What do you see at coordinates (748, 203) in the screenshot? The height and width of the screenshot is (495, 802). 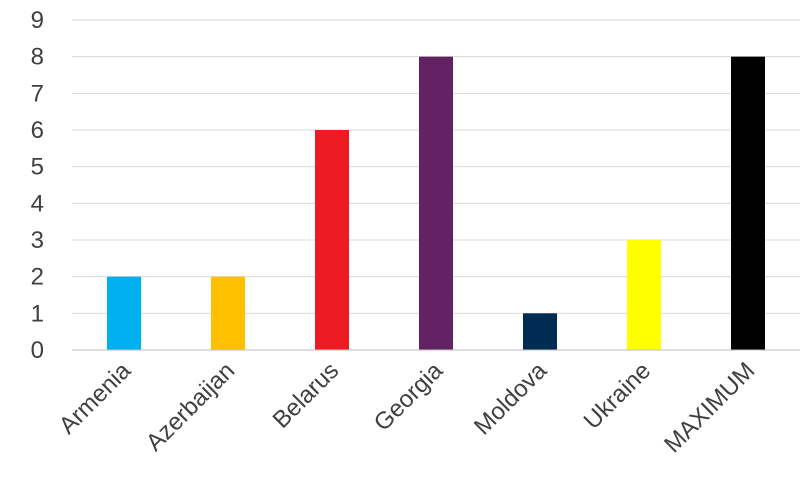 I see `bar-maximum` at bounding box center [748, 203].